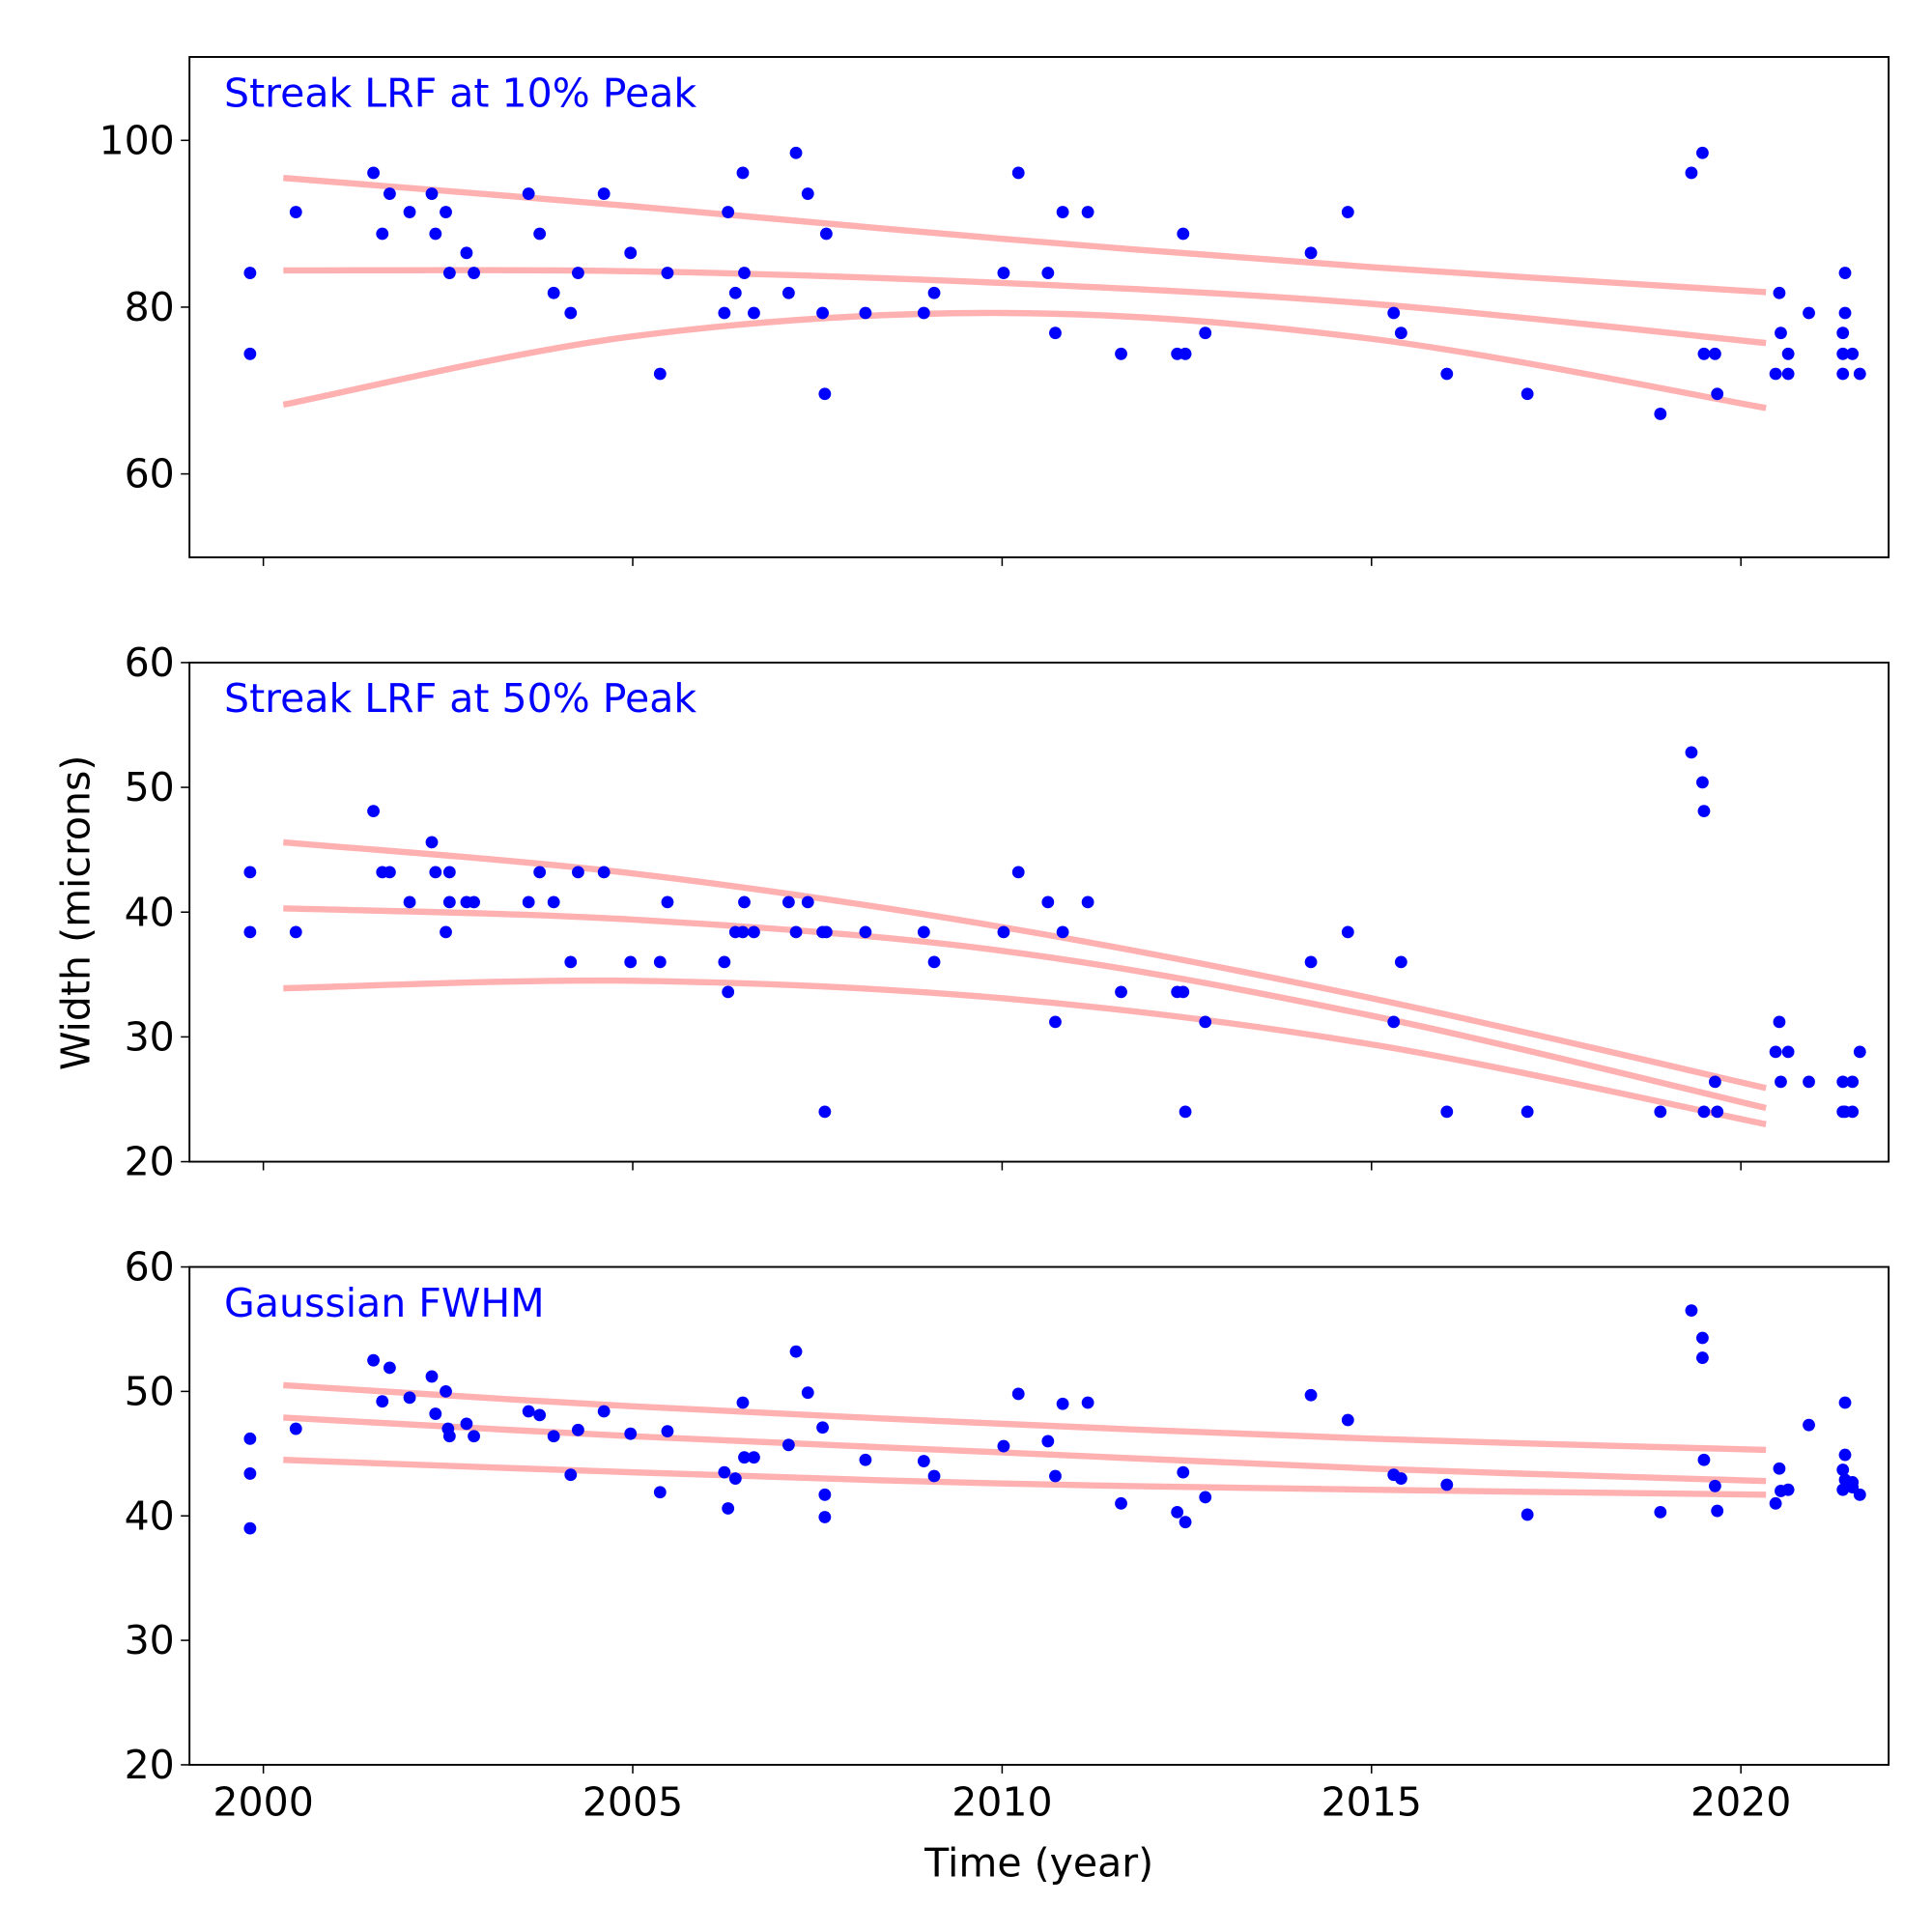 This screenshot has width=1932, height=1932. What do you see at coordinates (150, 1515) in the screenshot?
I see `y-tick-label: 40` at bounding box center [150, 1515].